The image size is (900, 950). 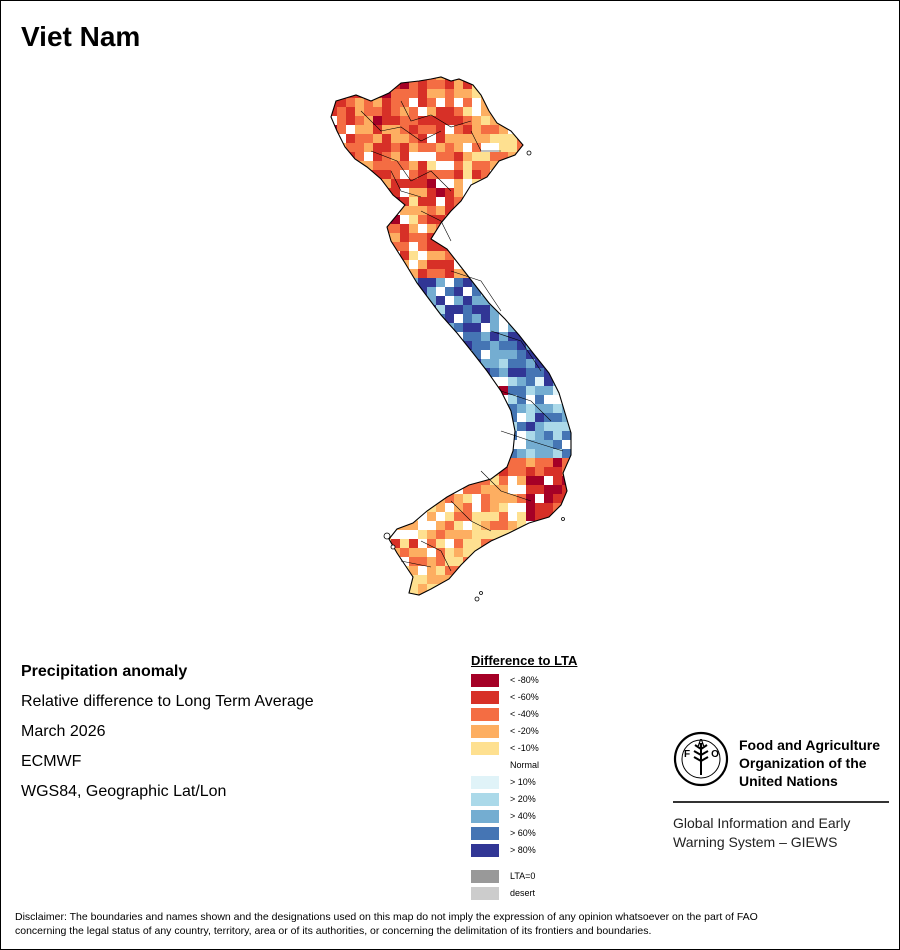 I want to click on legend-label: < -10%, so click(x=524, y=748).